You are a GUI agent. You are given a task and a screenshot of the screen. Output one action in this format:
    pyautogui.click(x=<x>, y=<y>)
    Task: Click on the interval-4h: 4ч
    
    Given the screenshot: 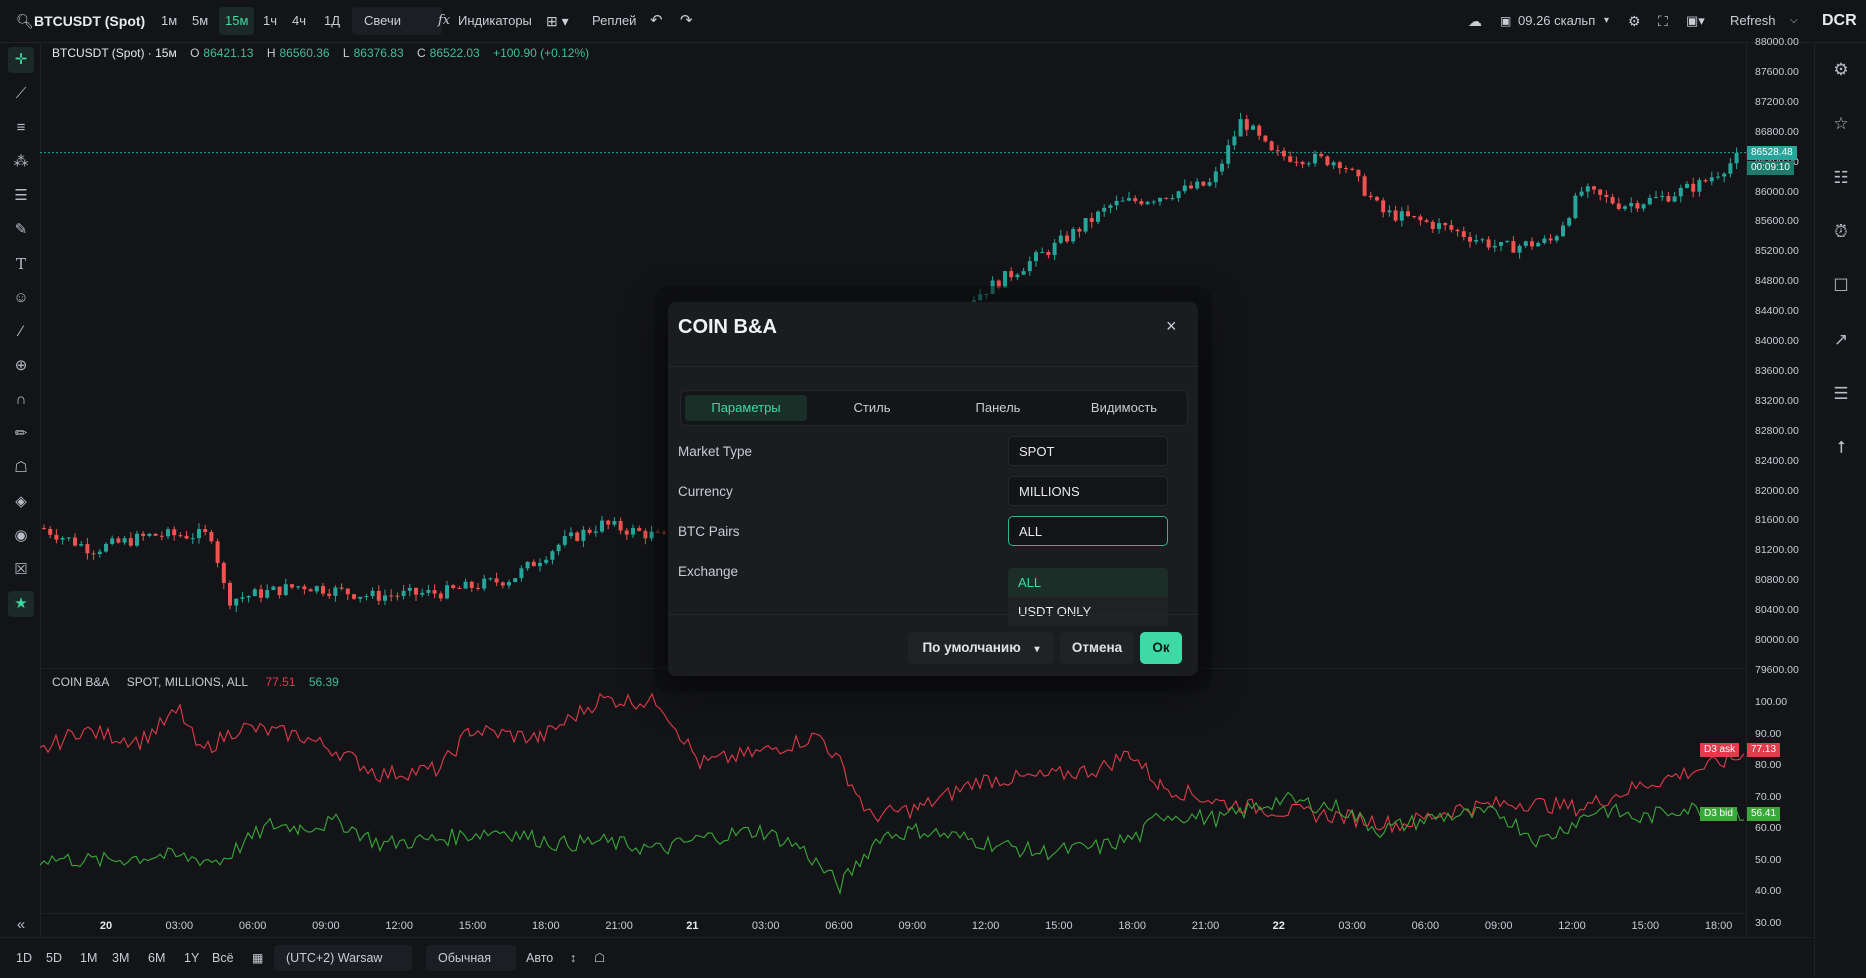 What is the action you would take?
    pyautogui.click(x=299, y=20)
    